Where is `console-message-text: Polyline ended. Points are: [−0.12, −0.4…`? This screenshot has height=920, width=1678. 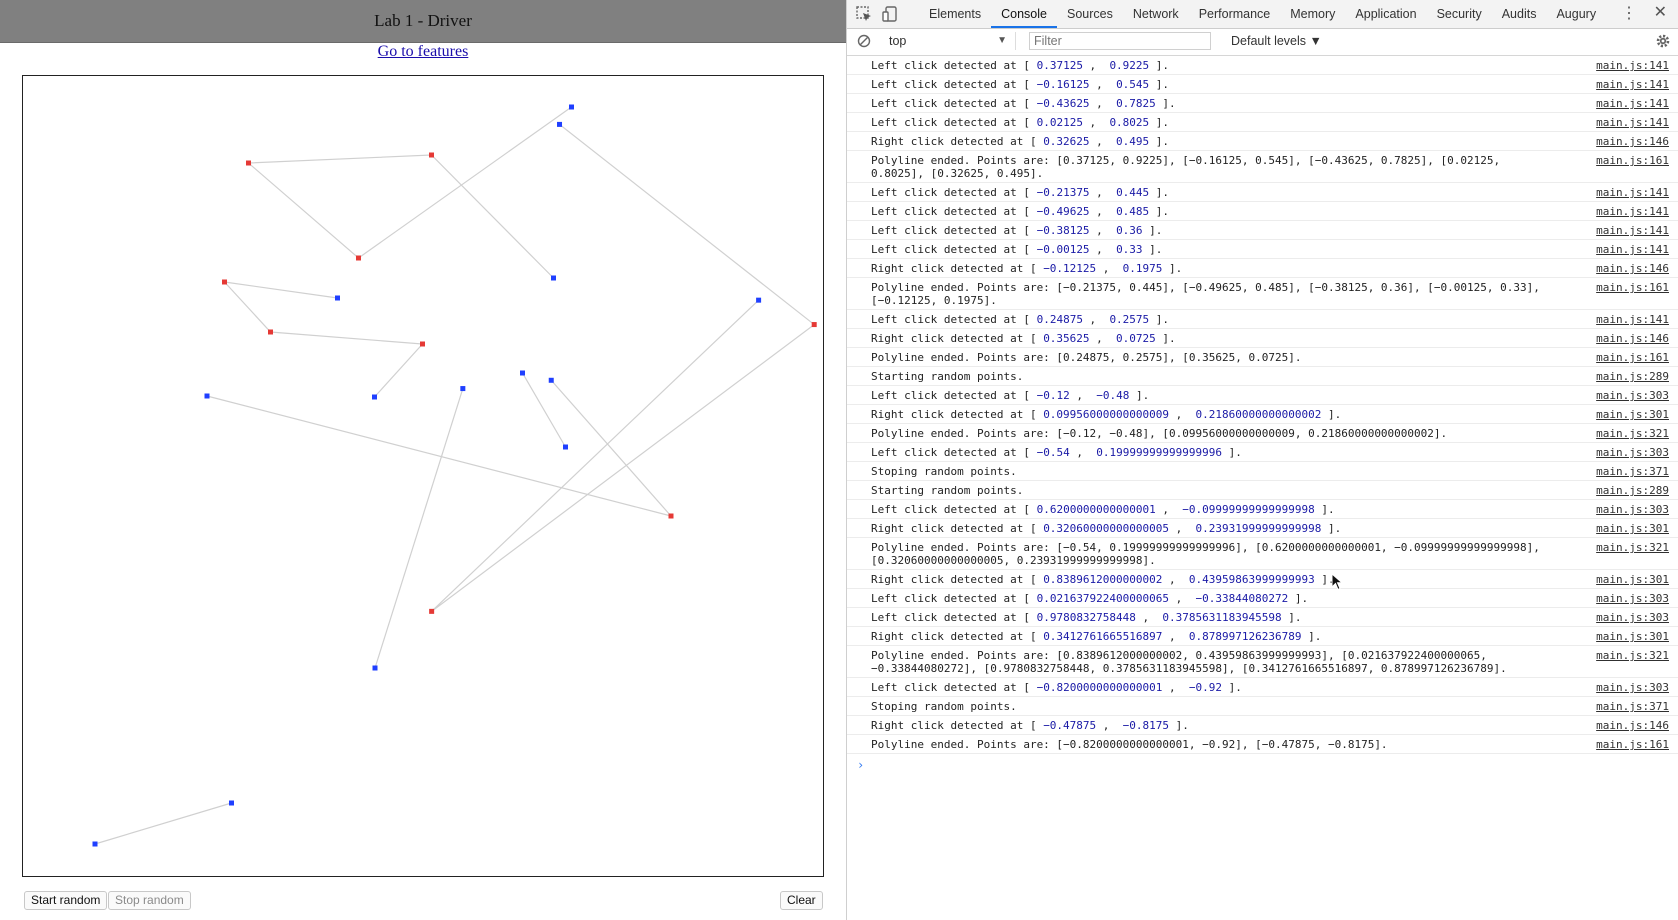 console-message-text: Polyline ended. Points are: [−0.12, −0.4… is located at coordinates (1159, 433).